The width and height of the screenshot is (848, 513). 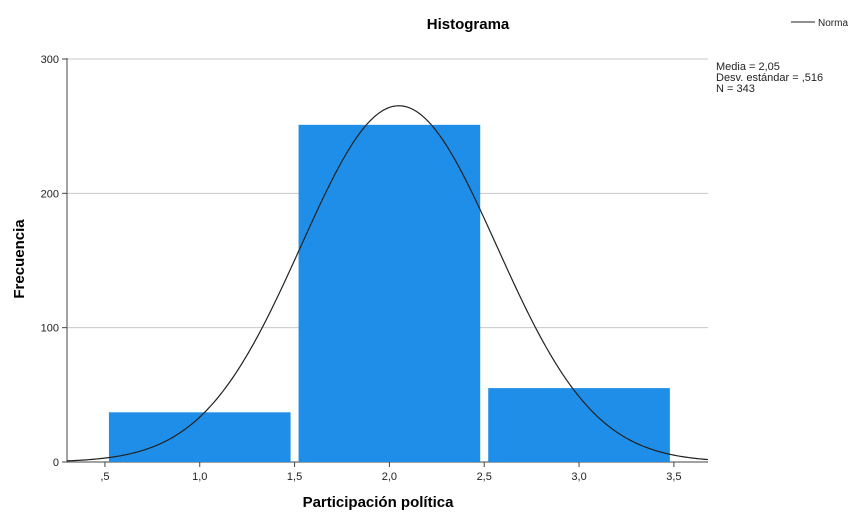 What do you see at coordinates (56, 463) in the screenshot?
I see `y-tick-label-0: 0` at bounding box center [56, 463].